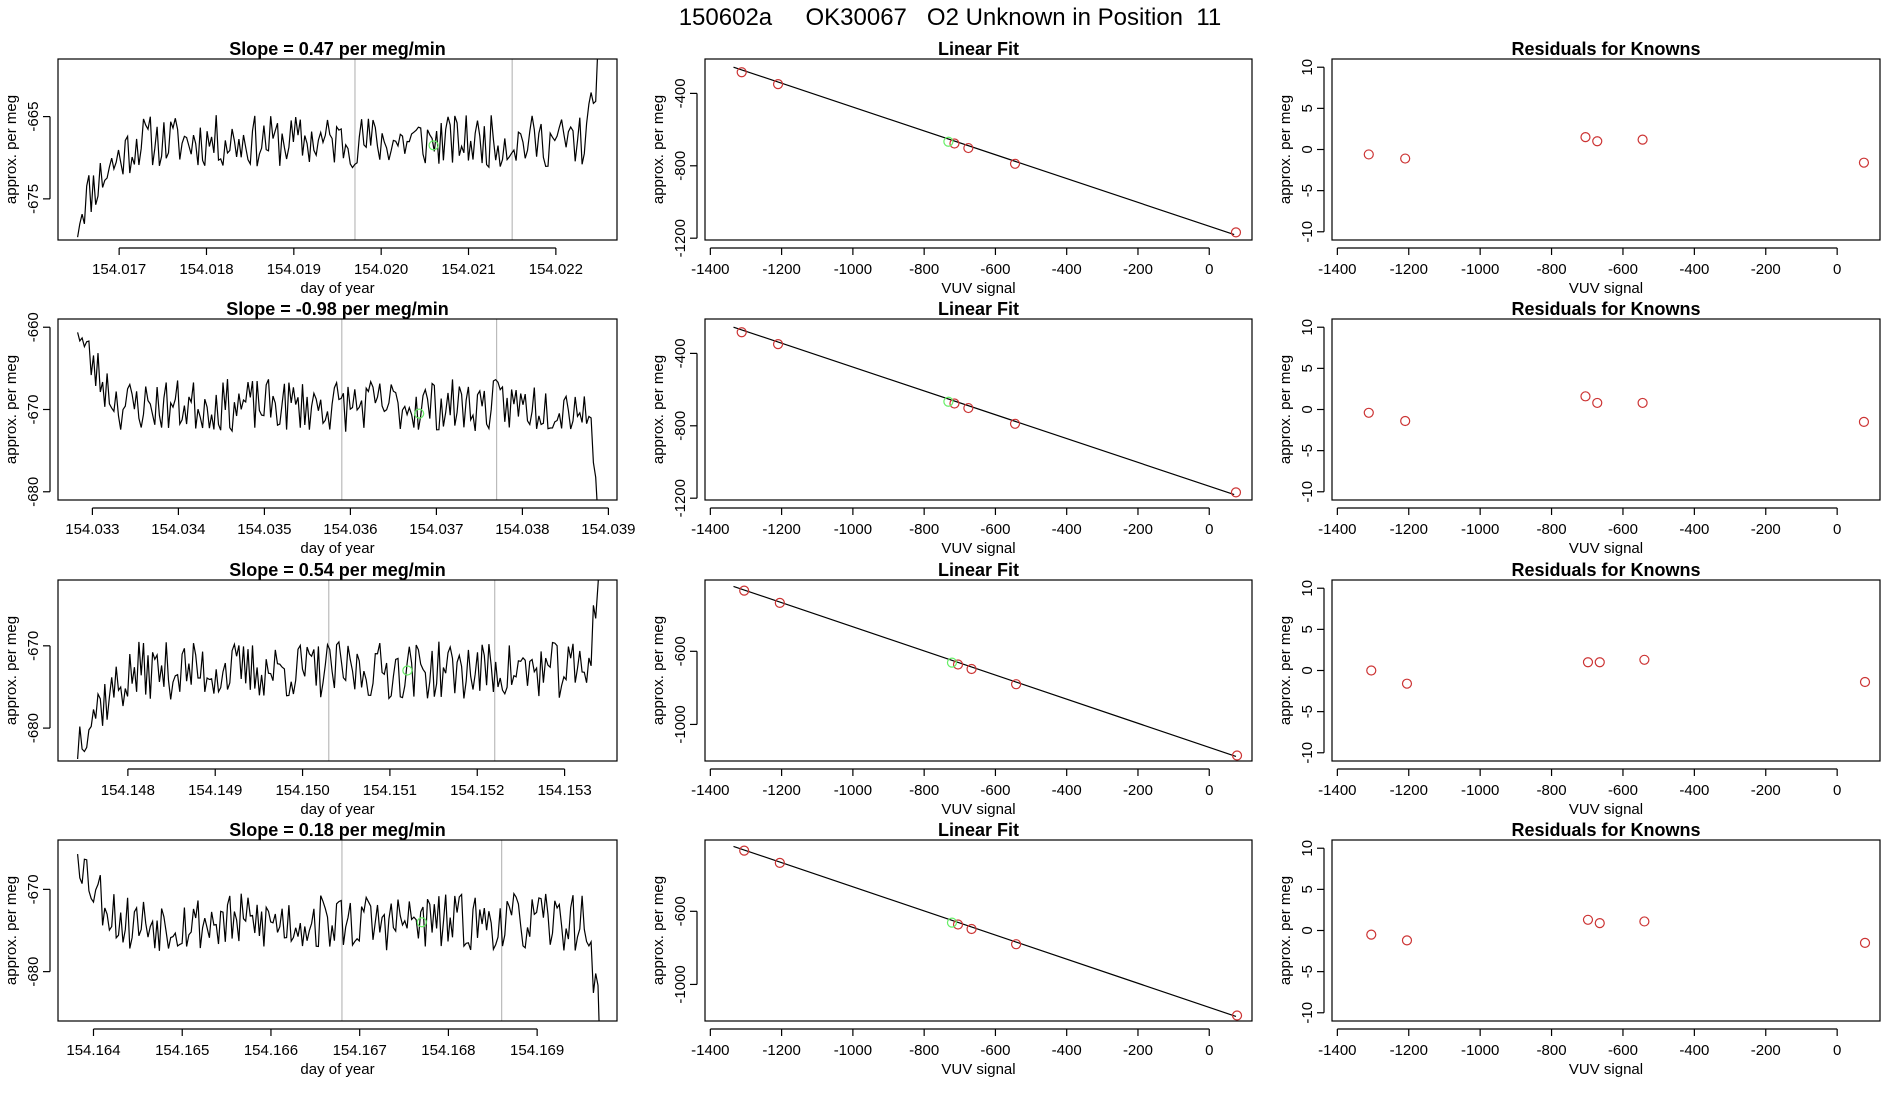 Image resolution: width=1900 pixels, height=1100 pixels. What do you see at coordinates (985, 931) in the screenshot?
I see `fit-line` at bounding box center [985, 931].